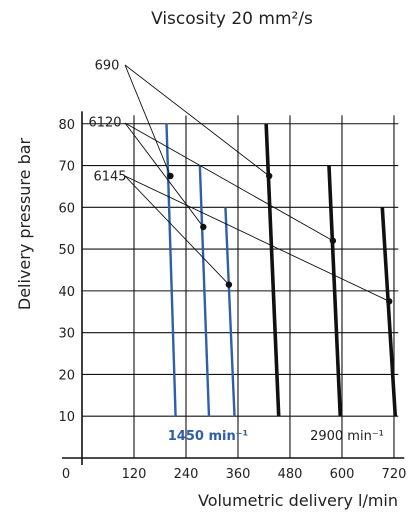 This screenshot has width=418, height=520. What do you see at coordinates (66, 417) in the screenshot?
I see `y-tick-label: 10` at bounding box center [66, 417].